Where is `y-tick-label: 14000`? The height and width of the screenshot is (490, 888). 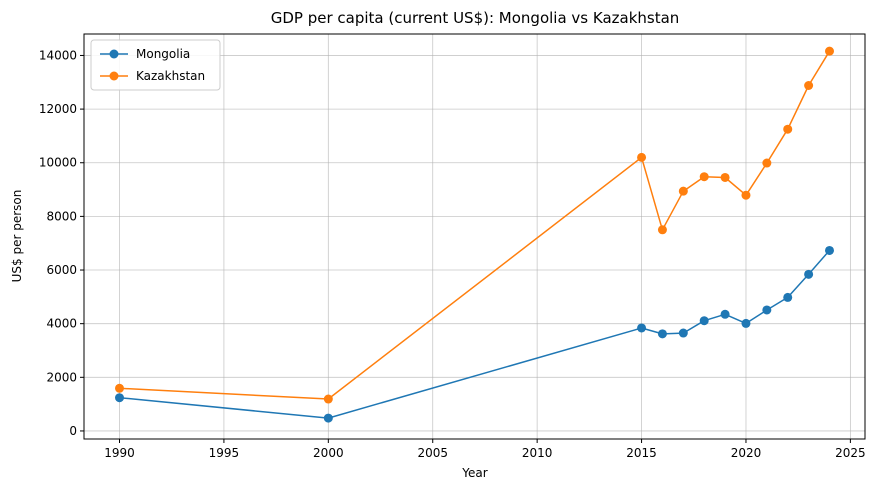 y-tick-label: 14000 is located at coordinates (58, 55).